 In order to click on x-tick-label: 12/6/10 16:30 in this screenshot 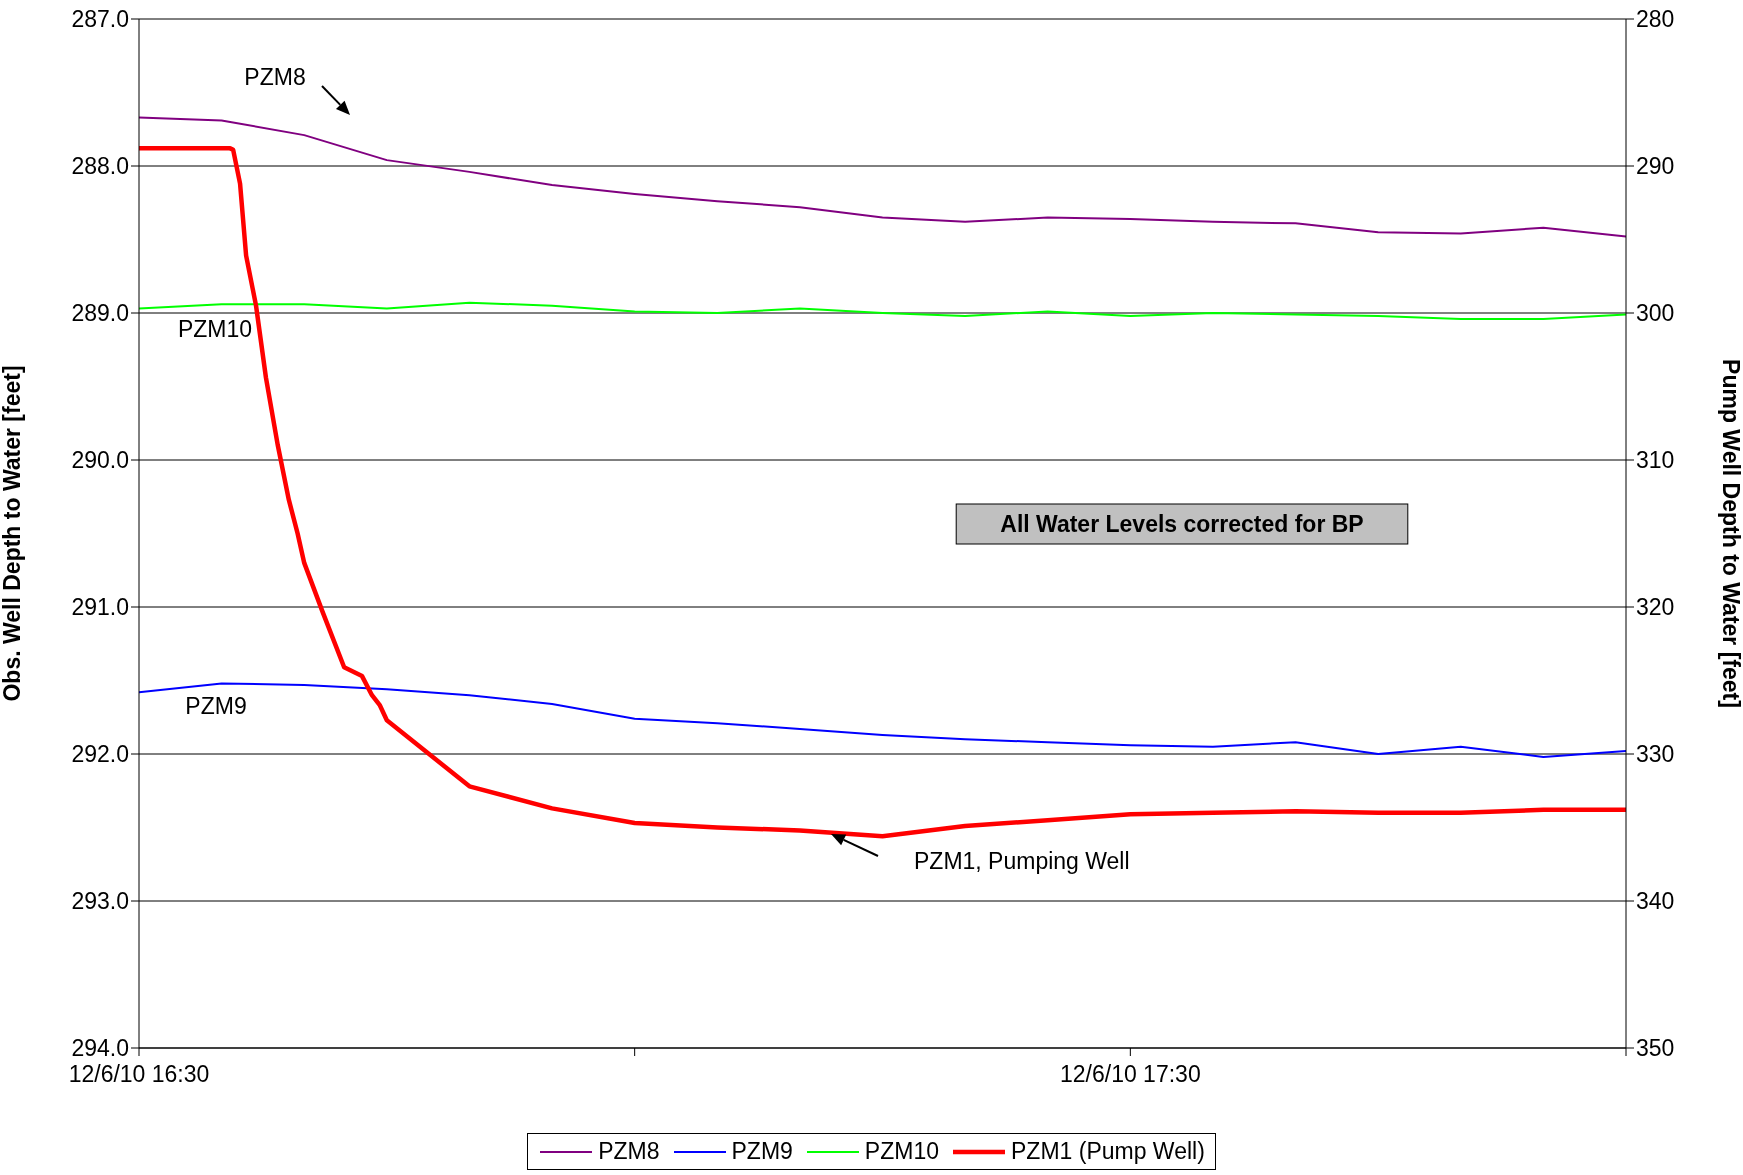, I will do `click(139, 1074)`.